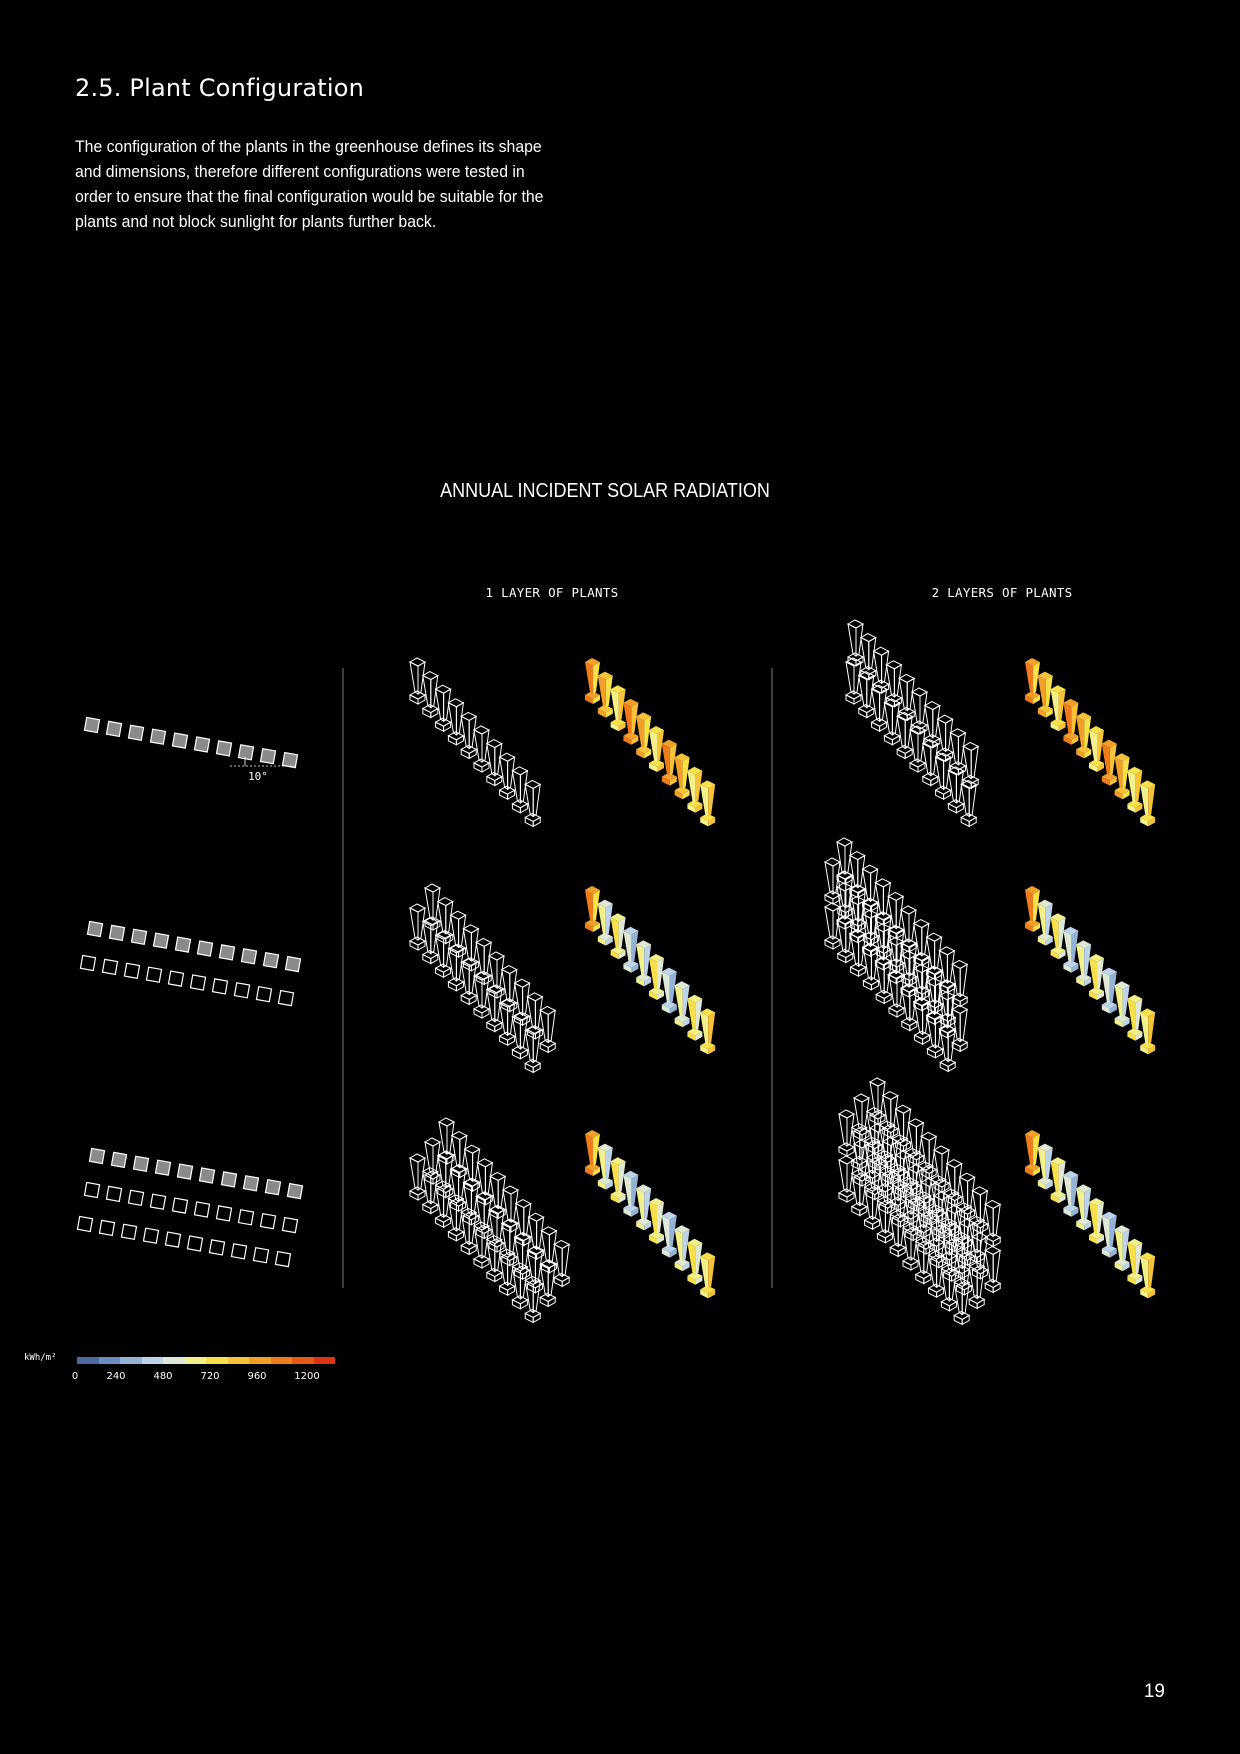 This screenshot has height=1754, width=1240. I want to click on column-header-2-layers: 2 LAYERS OF PLANTS, so click(1002, 592).